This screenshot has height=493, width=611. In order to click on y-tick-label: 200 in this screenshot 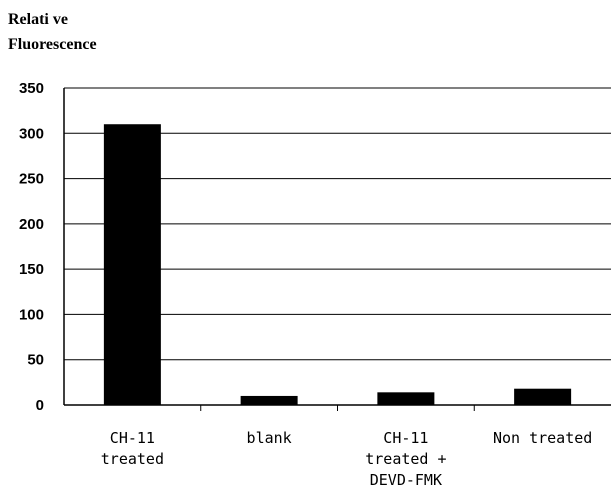, I will do `click(31, 224)`.